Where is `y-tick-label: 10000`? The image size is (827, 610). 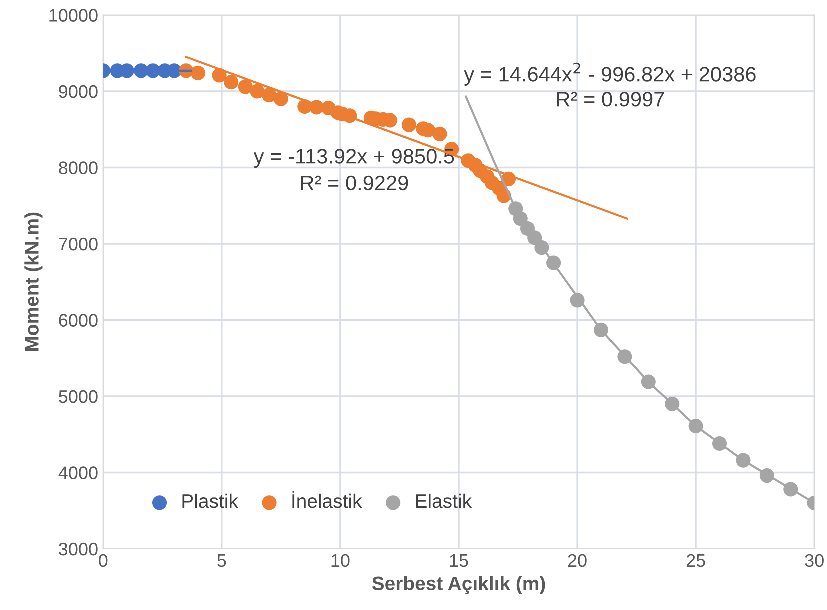 y-tick-label: 10000 is located at coordinates (74, 15).